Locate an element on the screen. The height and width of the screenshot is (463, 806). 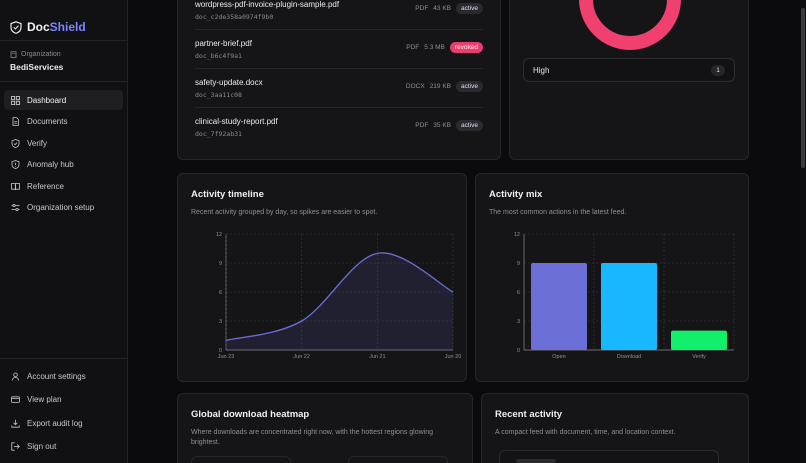
brand-logo: DocShield is located at coordinates (63, 20).